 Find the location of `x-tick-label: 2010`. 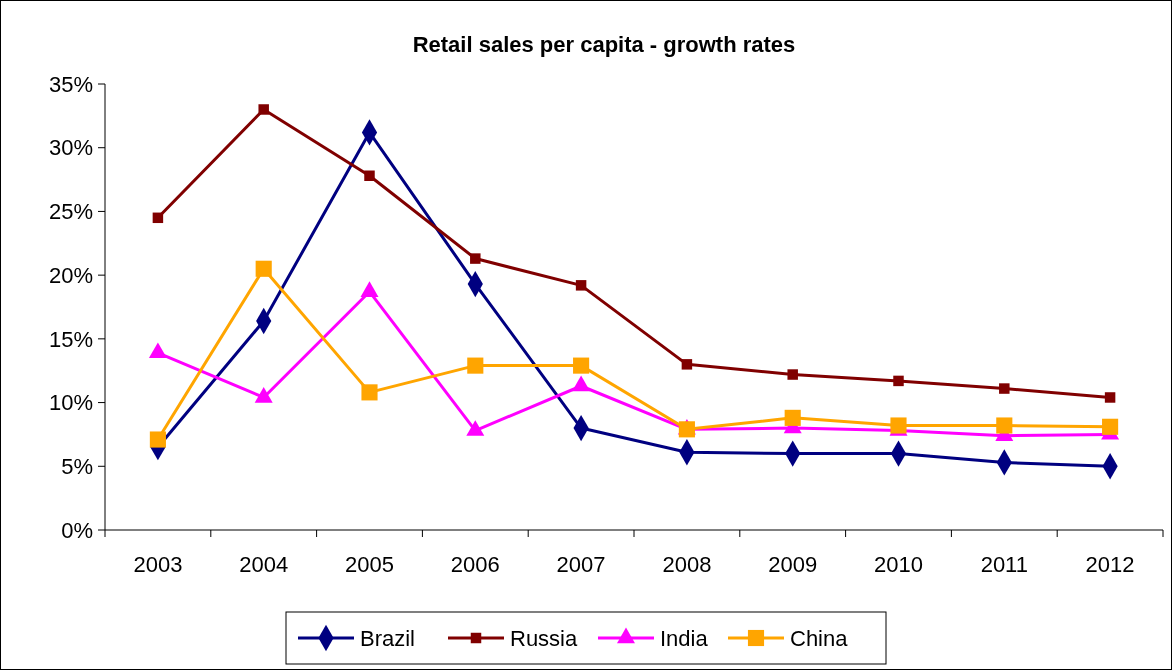

x-tick-label: 2010 is located at coordinates (898, 564).